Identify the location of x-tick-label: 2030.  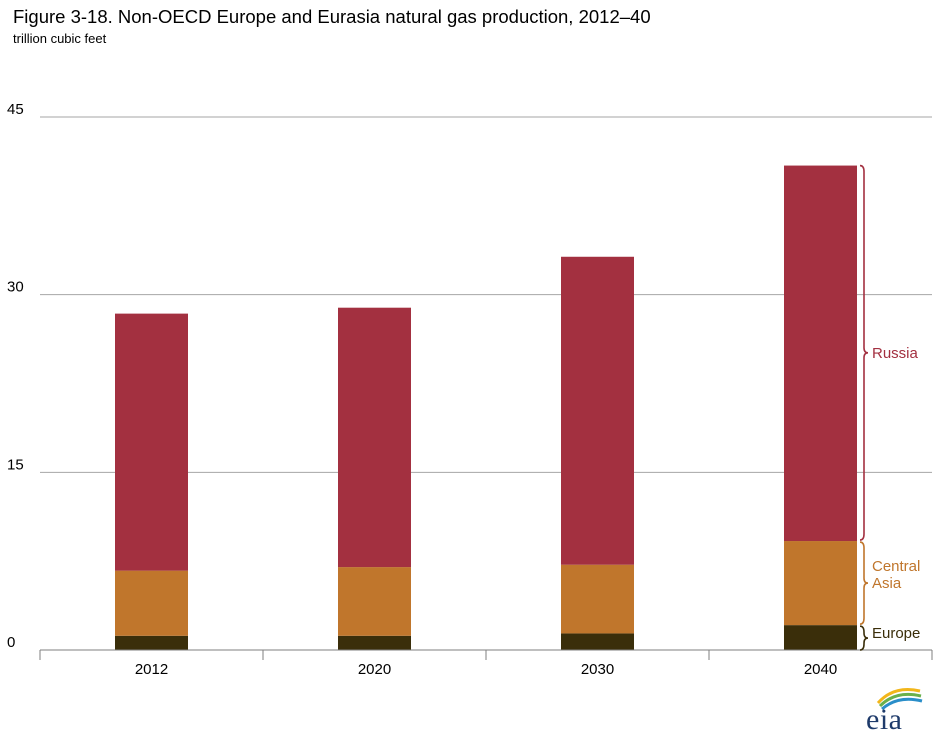
(597, 669).